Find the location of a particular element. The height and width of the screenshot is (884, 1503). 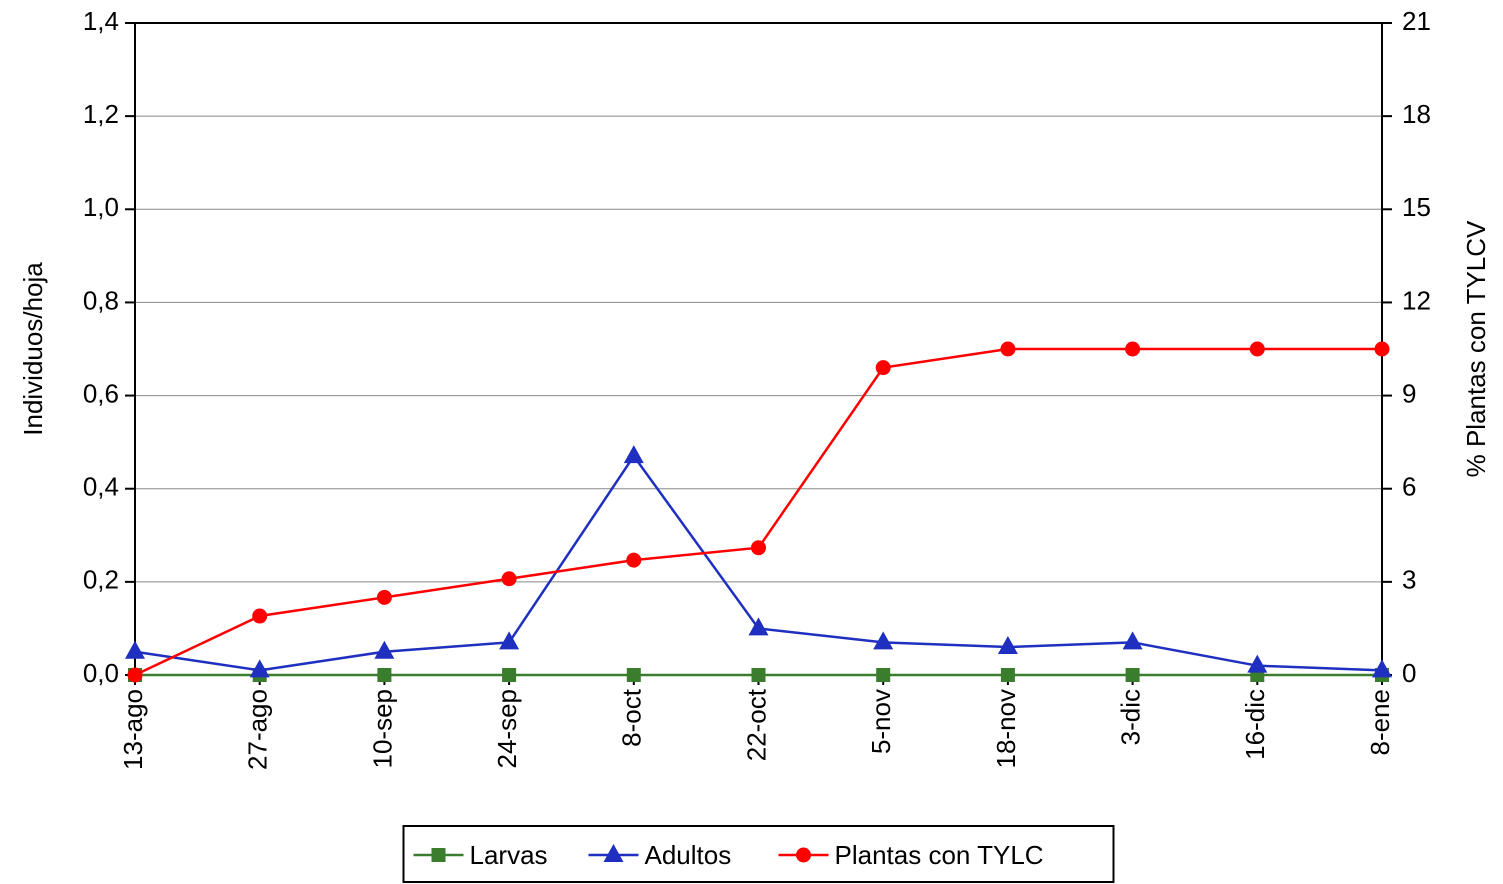

y2-tick-label: 18 is located at coordinates (1416, 114).